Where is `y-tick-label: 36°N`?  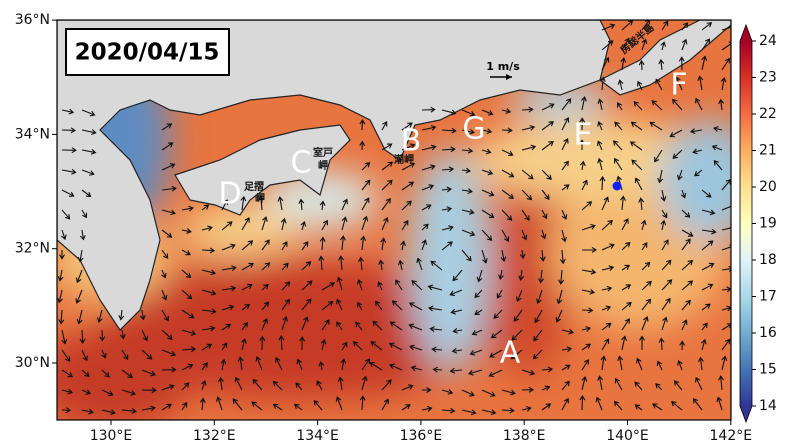
y-tick-label: 36°N is located at coordinates (32, 20).